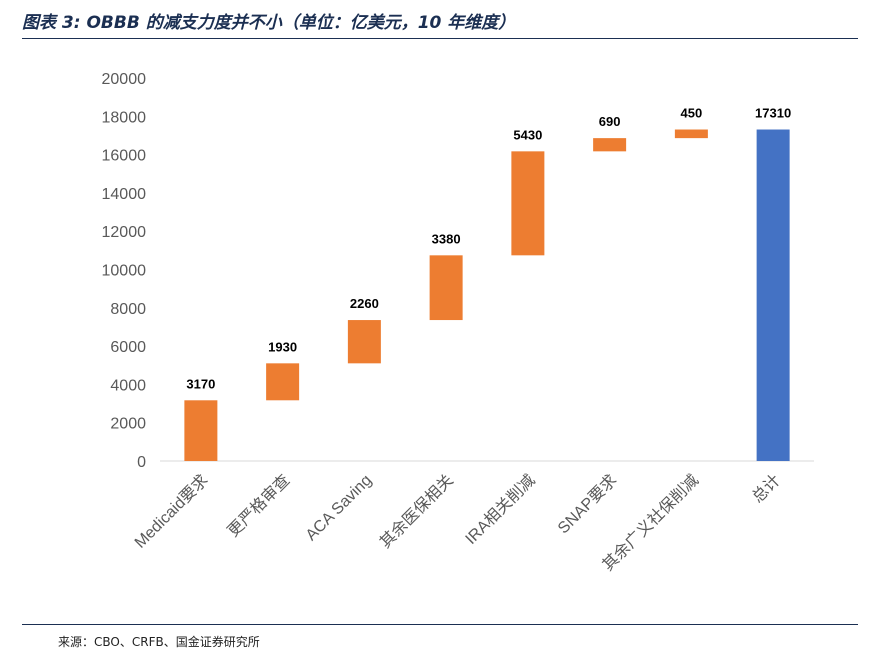 This screenshot has height=651, width=888. What do you see at coordinates (446, 238) in the screenshot?
I see `data-label: 3380` at bounding box center [446, 238].